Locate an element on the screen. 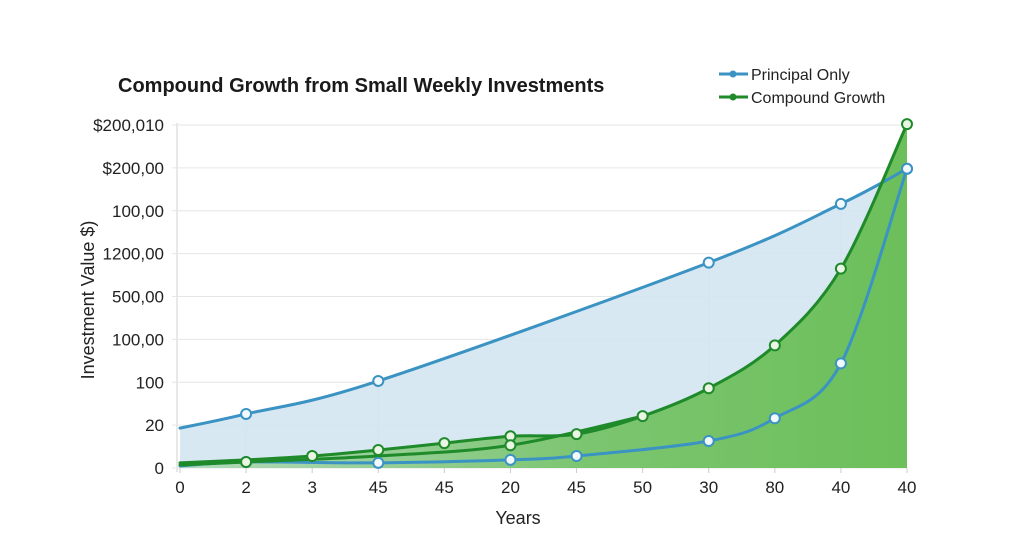 The image size is (1024, 559). y-tick-label: 500,00 is located at coordinates (138, 297).